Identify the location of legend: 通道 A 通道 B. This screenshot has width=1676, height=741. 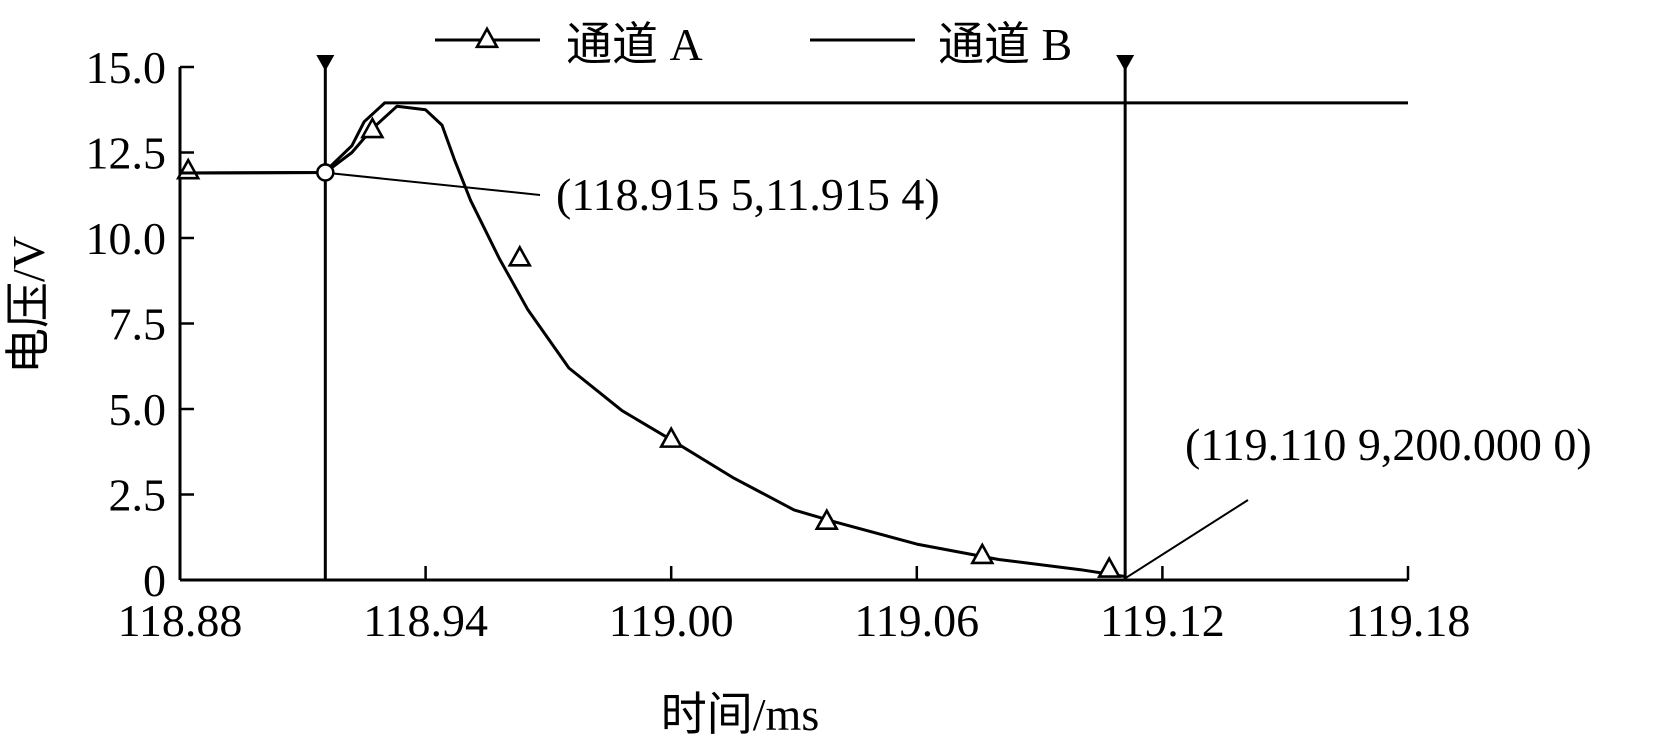
(753, 44).